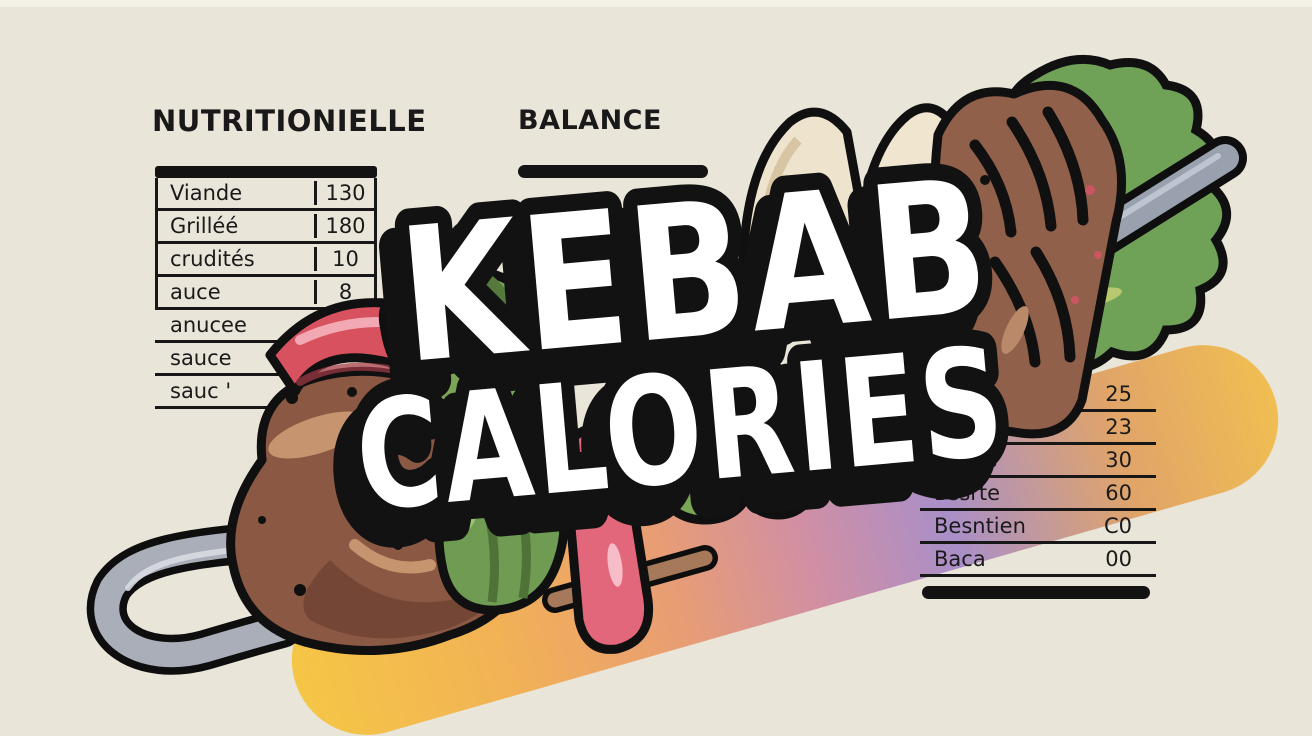 This screenshot has height=736, width=1312. Describe the element at coordinates (237, 292) in the screenshot. I see `row-label: auce` at that location.